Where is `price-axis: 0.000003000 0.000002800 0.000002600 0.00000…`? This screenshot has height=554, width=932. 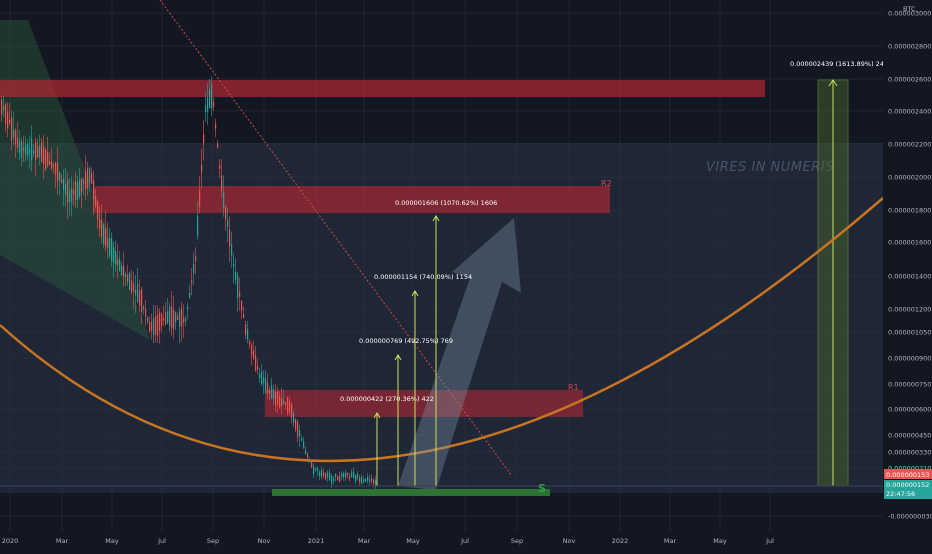 price-axis: 0.000003000 0.000002800 0.000002600 0.00000… is located at coordinates (910, 265).